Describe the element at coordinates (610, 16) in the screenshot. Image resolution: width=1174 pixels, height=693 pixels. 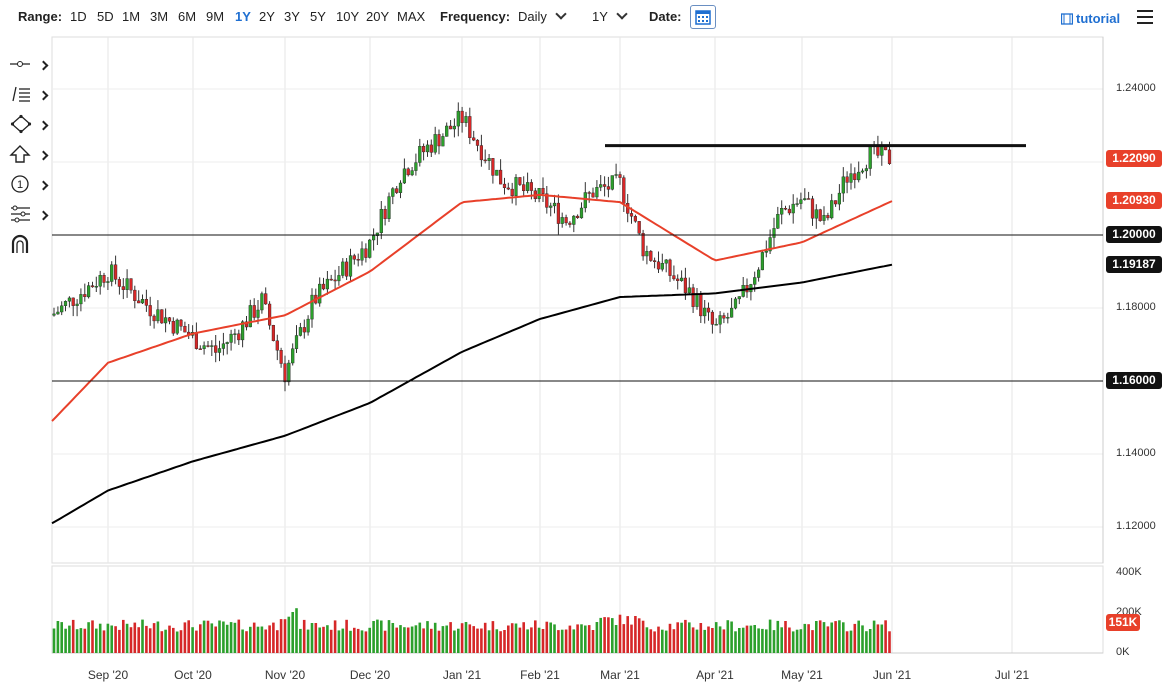
I see `period-dropdown: 1Y` at that location.